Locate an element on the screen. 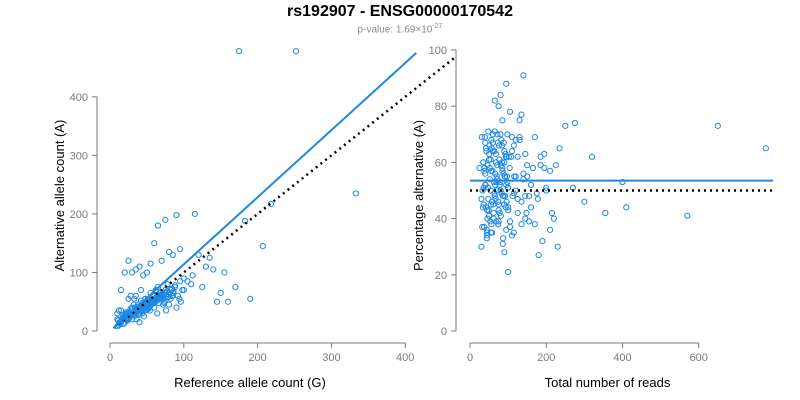 The image size is (800, 400). x-tick-label: 600 is located at coordinates (699, 358).